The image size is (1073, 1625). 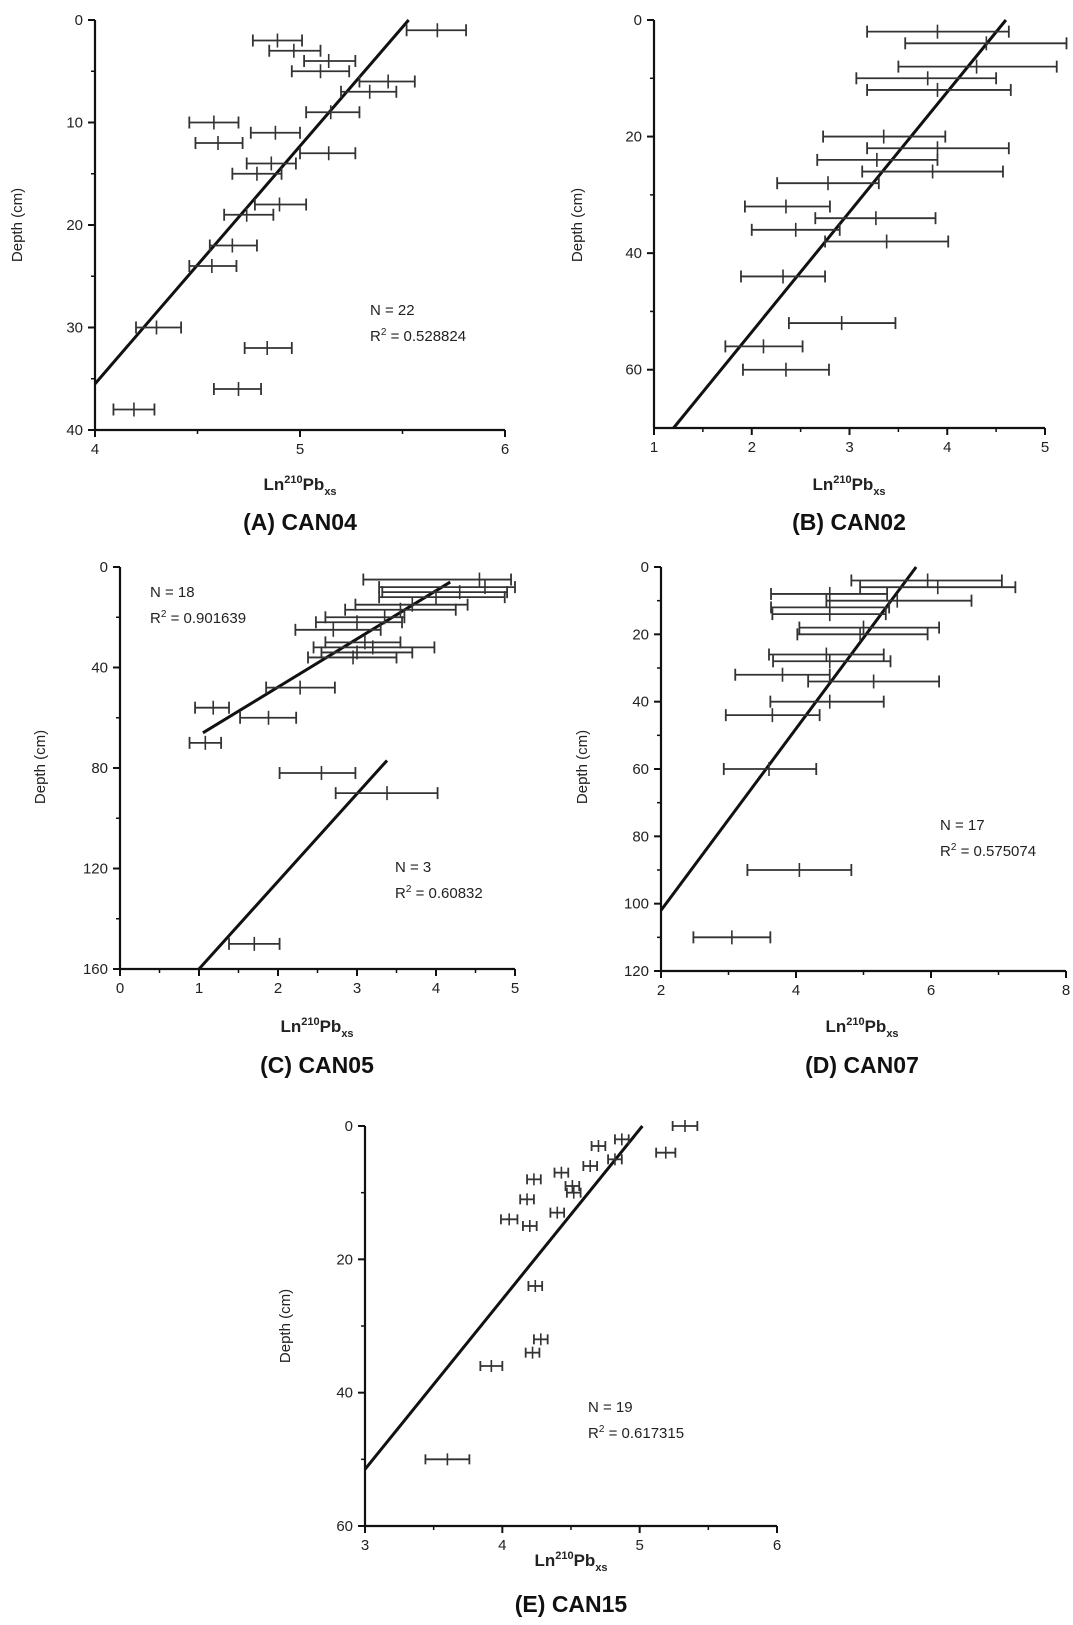 I want to click on y-tick-label: 100, so click(x=636, y=904).